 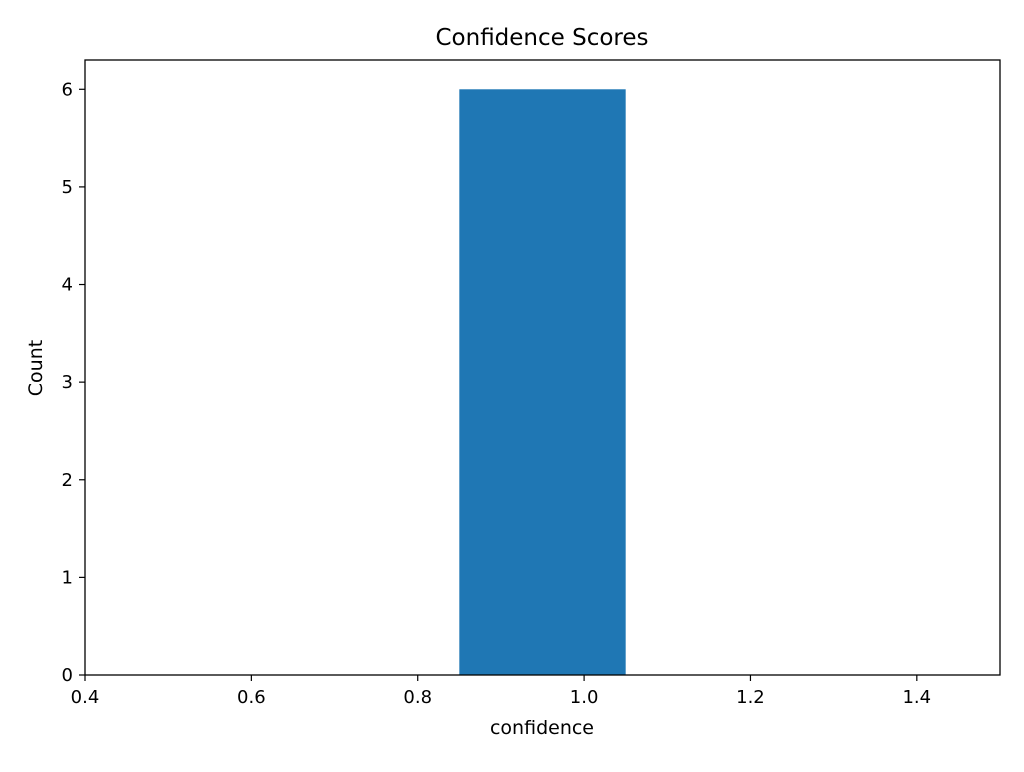 What do you see at coordinates (251, 697) in the screenshot?
I see `x-tick-label: 0.6` at bounding box center [251, 697].